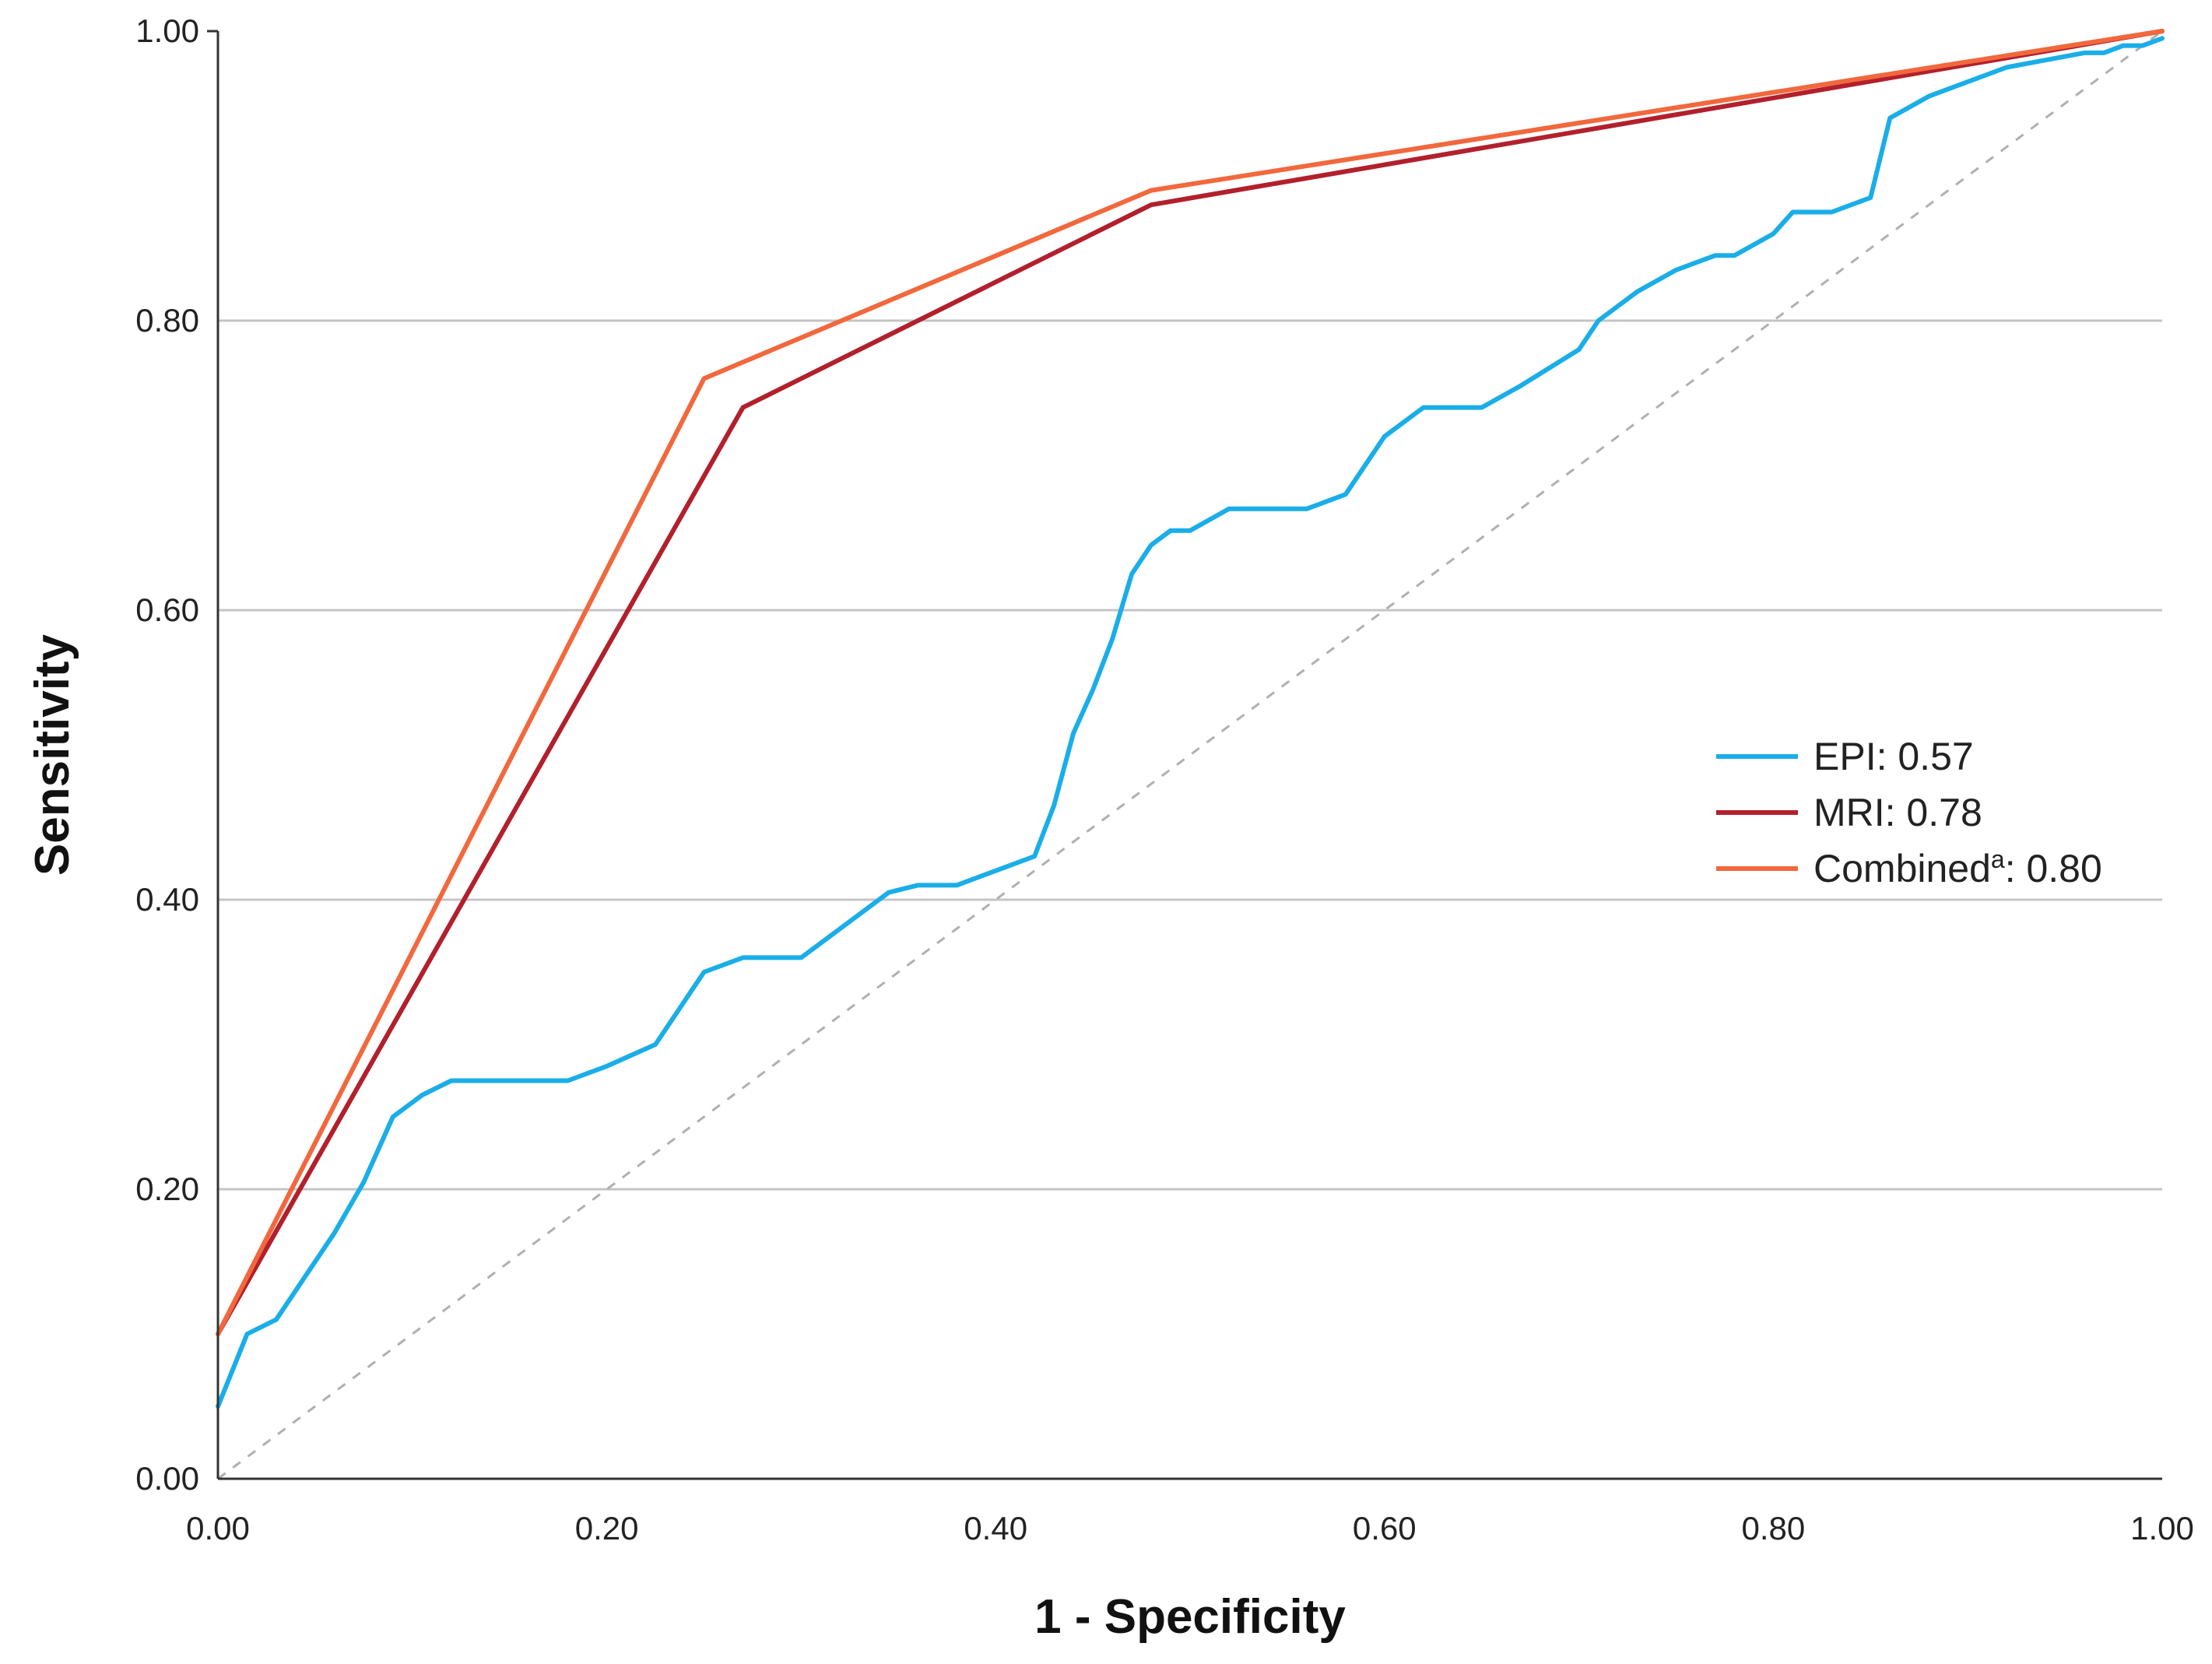  Describe the element at coordinates (1893, 756) in the screenshot. I see `legend-label-epi: EPI: 0.57` at that location.